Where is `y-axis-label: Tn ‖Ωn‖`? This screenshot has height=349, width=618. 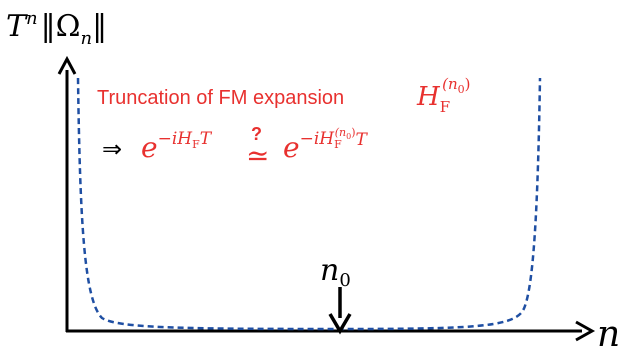 y-axis-label: Tn ‖Ωn‖ is located at coordinates (56, 28).